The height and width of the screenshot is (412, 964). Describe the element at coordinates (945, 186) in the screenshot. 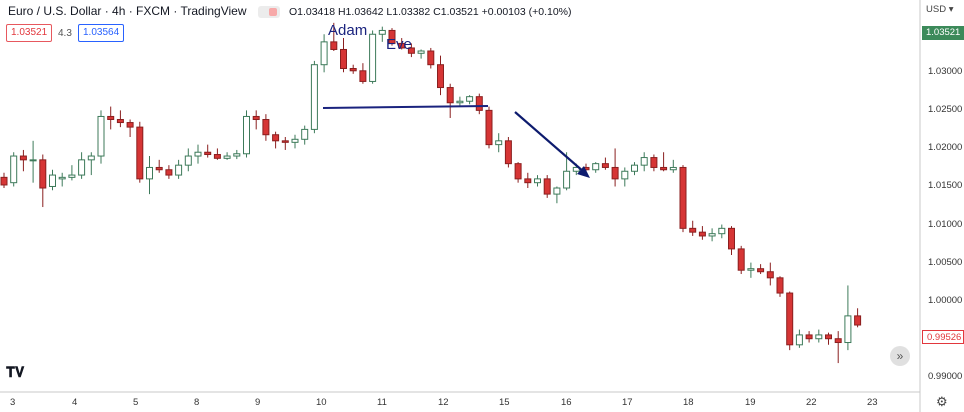

I see `price-tick-label: 1.01500` at that location.